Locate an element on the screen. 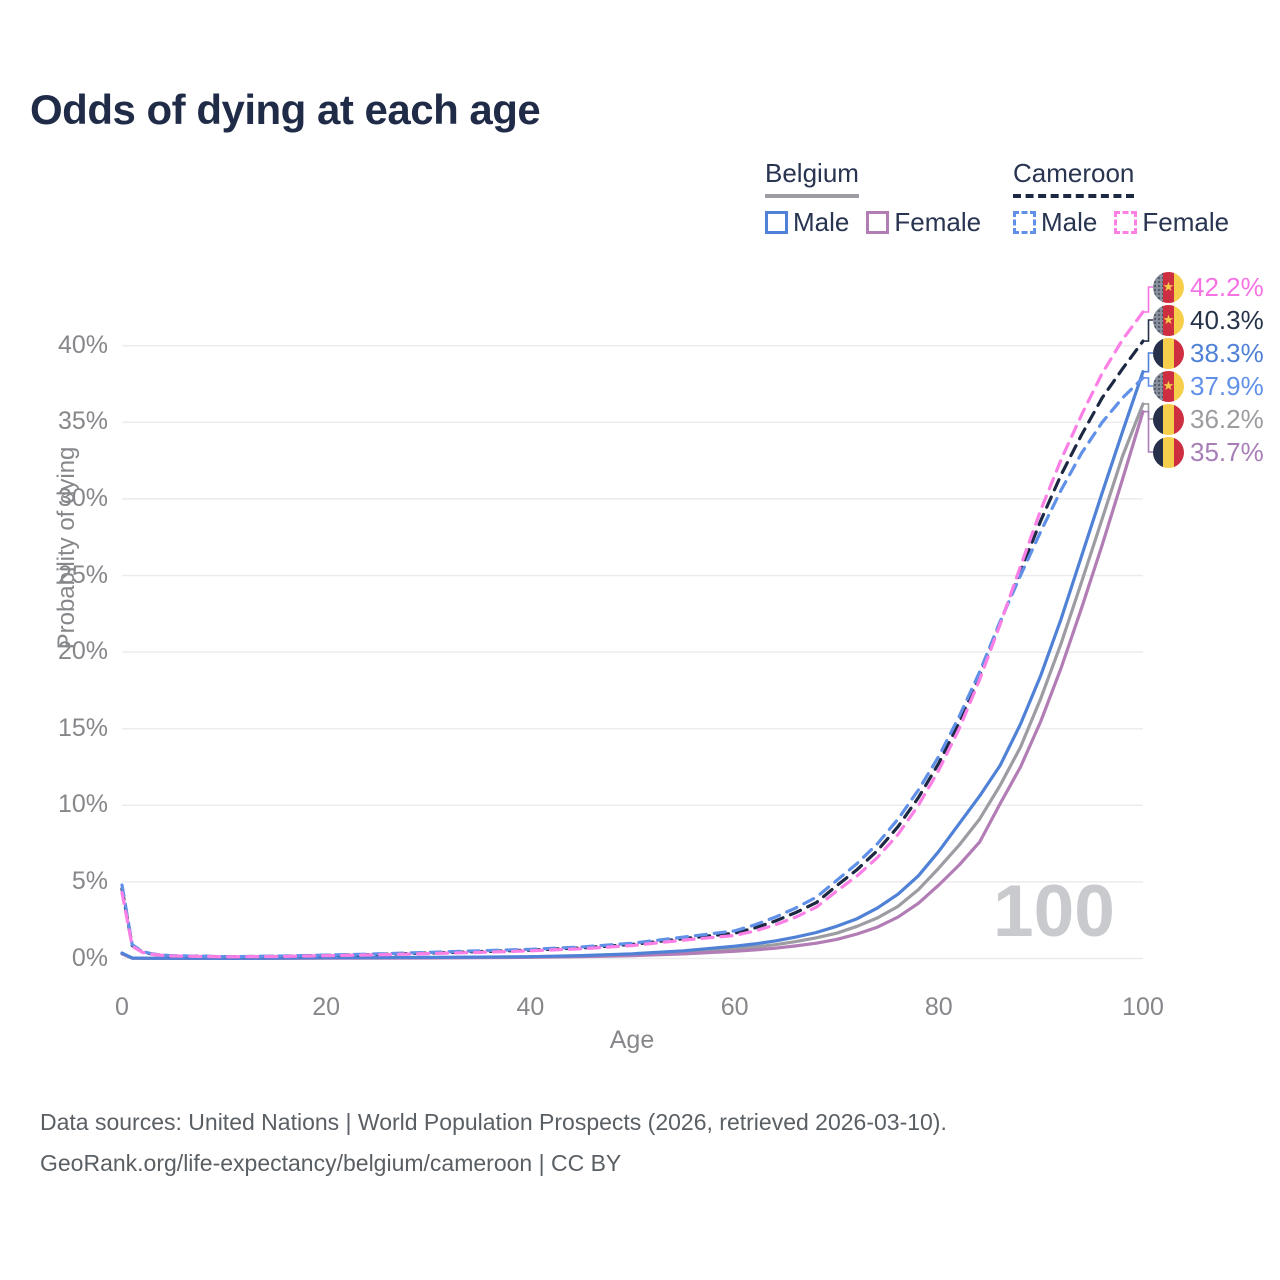 The image size is (1280, 1280). x-tick-label: 20 is located at coordinates (326, 1007).